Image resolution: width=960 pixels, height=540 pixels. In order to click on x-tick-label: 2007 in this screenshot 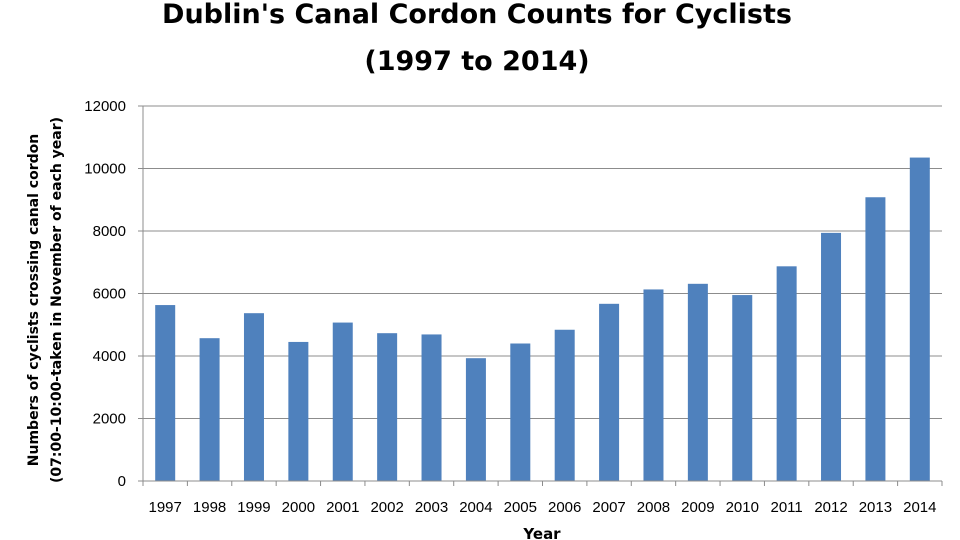, I will do `click(608, 507)`.